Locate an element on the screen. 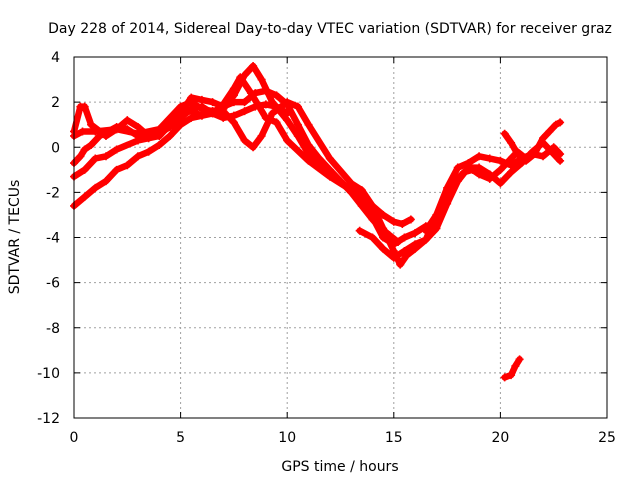  x-tick-label: 20 is located at coordinates (500, 438).